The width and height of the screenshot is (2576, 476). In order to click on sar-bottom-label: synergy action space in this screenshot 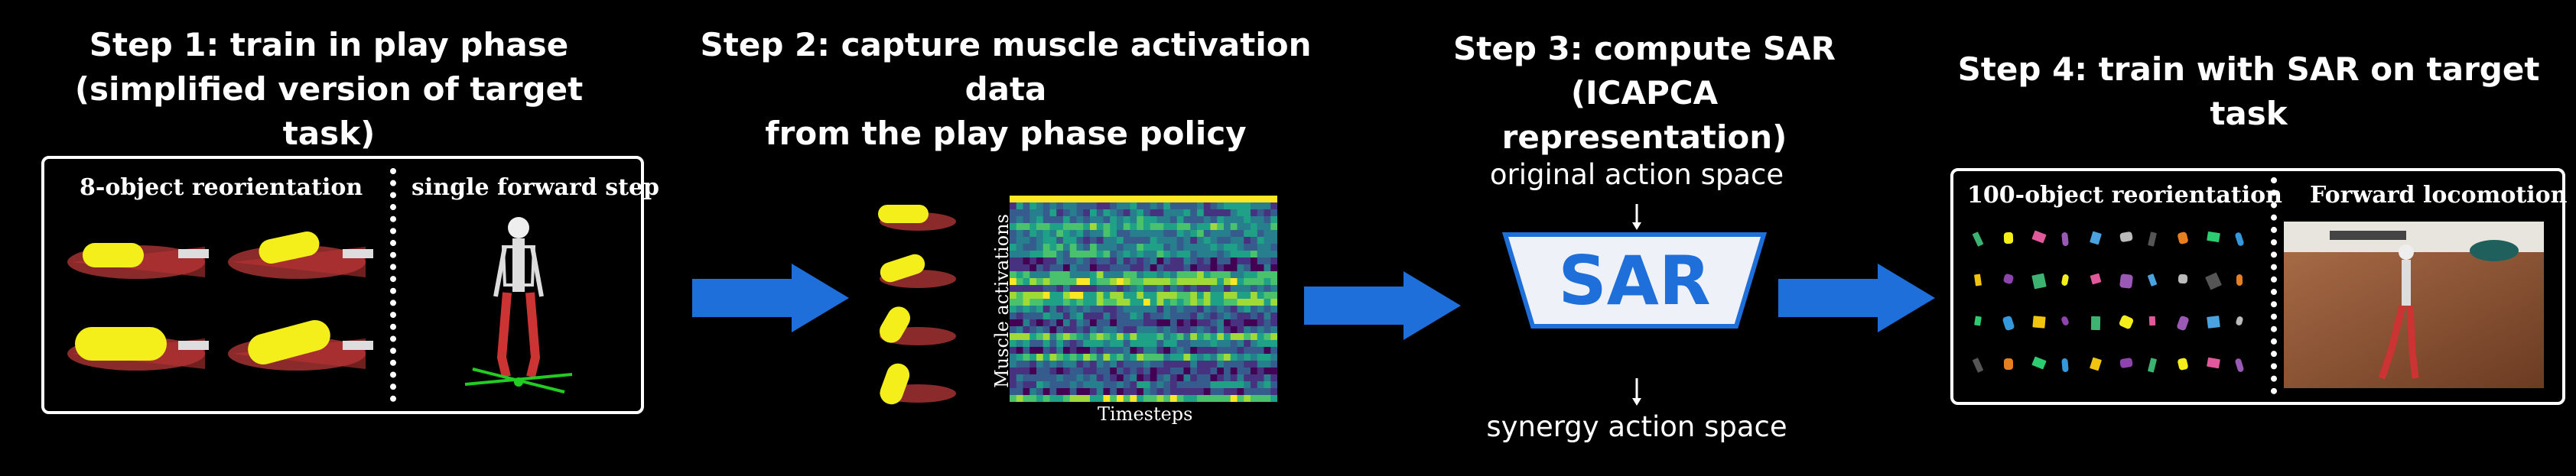, I will do `click(1636, 426)`.